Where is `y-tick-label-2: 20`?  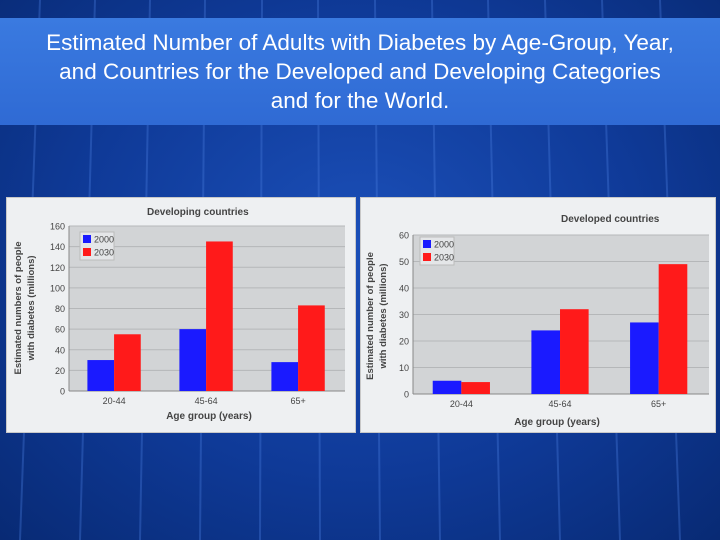
y-tick-label-2: 20 is located at coordinates (404, 342).